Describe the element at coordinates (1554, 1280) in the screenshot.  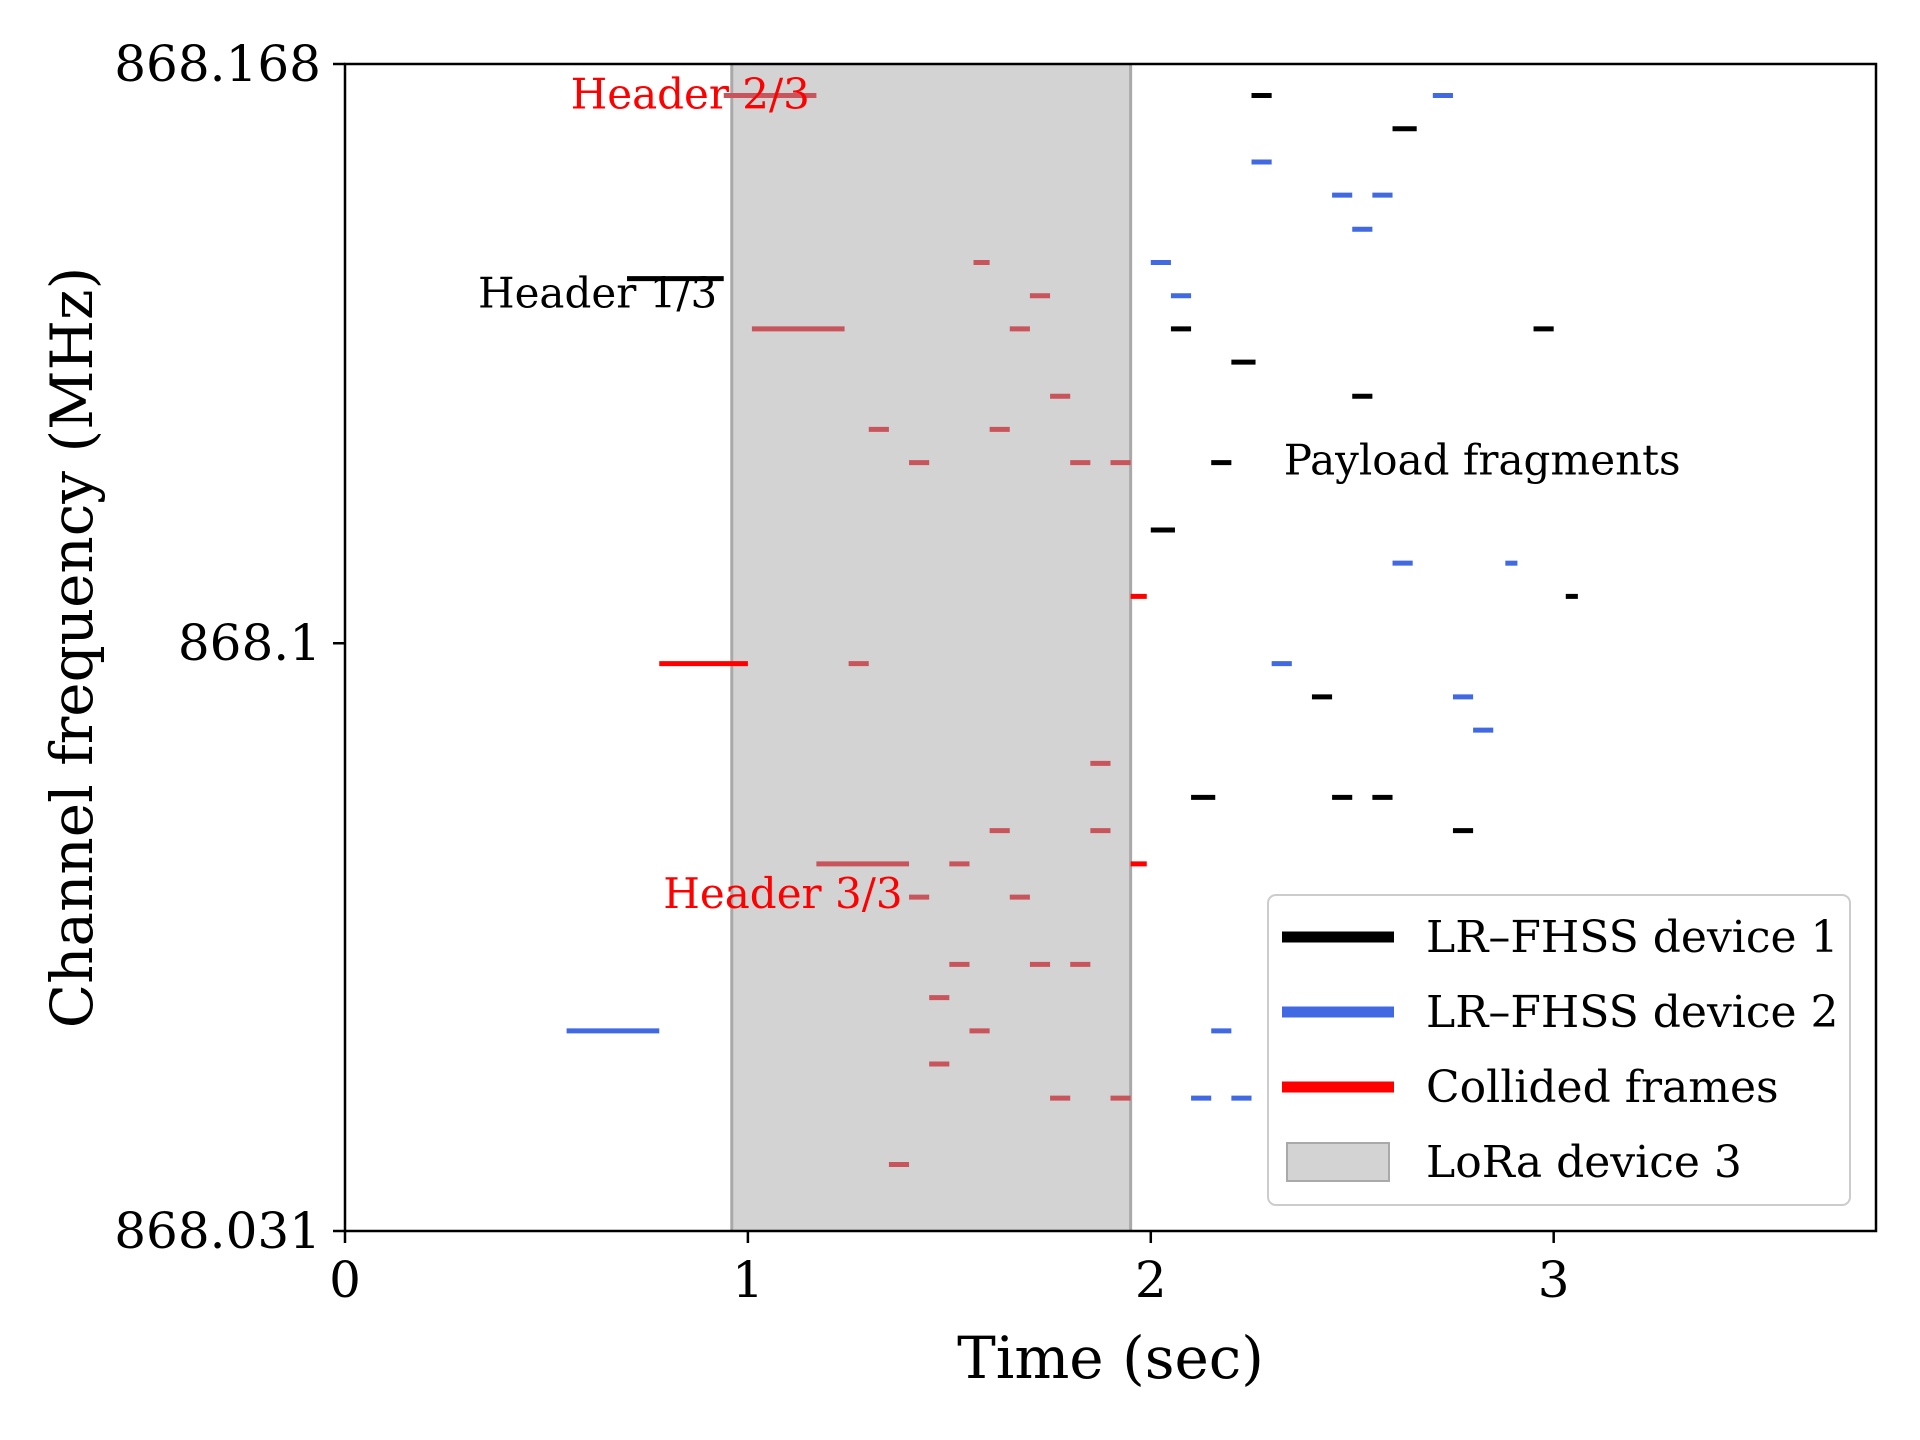
I see `x-tick-label-3: 3` at that location.